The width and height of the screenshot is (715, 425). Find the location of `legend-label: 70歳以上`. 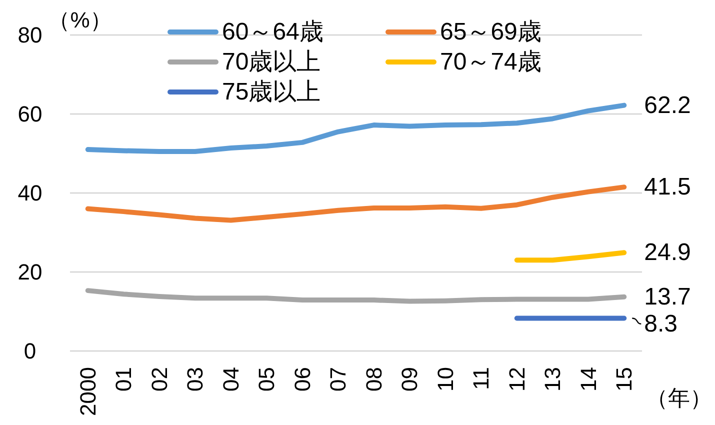

legend-label: 70歳以上 is located at coordinates (271, 62).